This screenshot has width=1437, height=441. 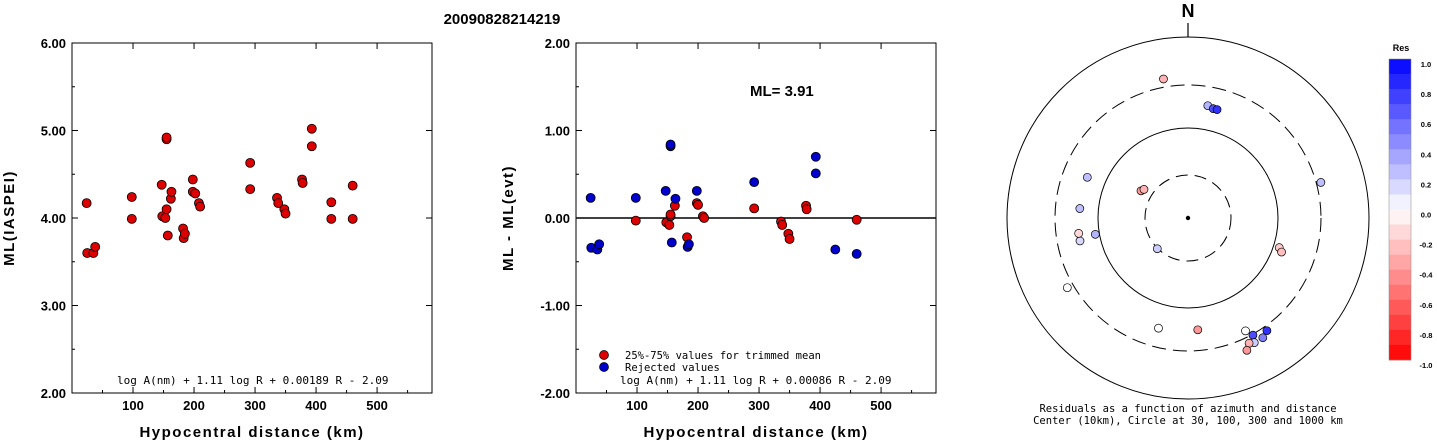 I want to click on y-tick-label: 2.00, so click(x=557, y=43).